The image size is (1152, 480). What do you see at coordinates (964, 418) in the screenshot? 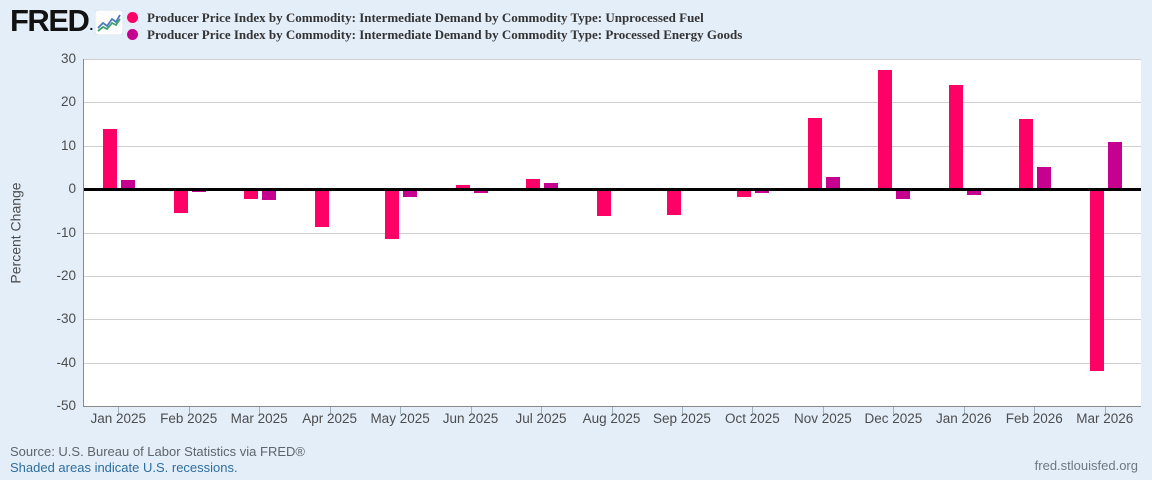
I see `x-tick-label-jan-2026: Jan 2026` at bounding box center [964, 418].